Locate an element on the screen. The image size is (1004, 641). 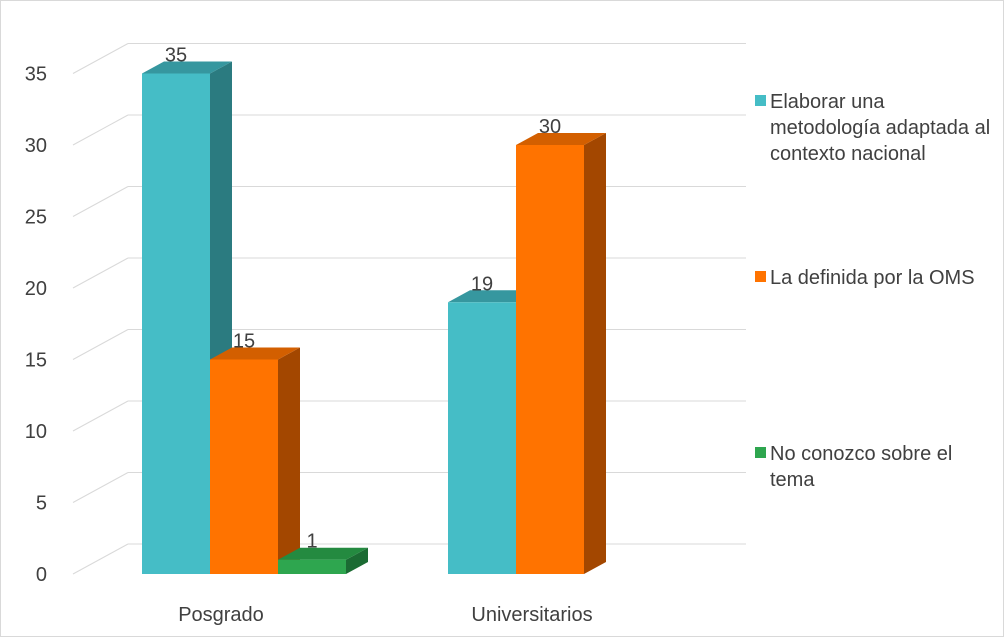
y-tick-label: 5 is located at coordinates (41, 504).